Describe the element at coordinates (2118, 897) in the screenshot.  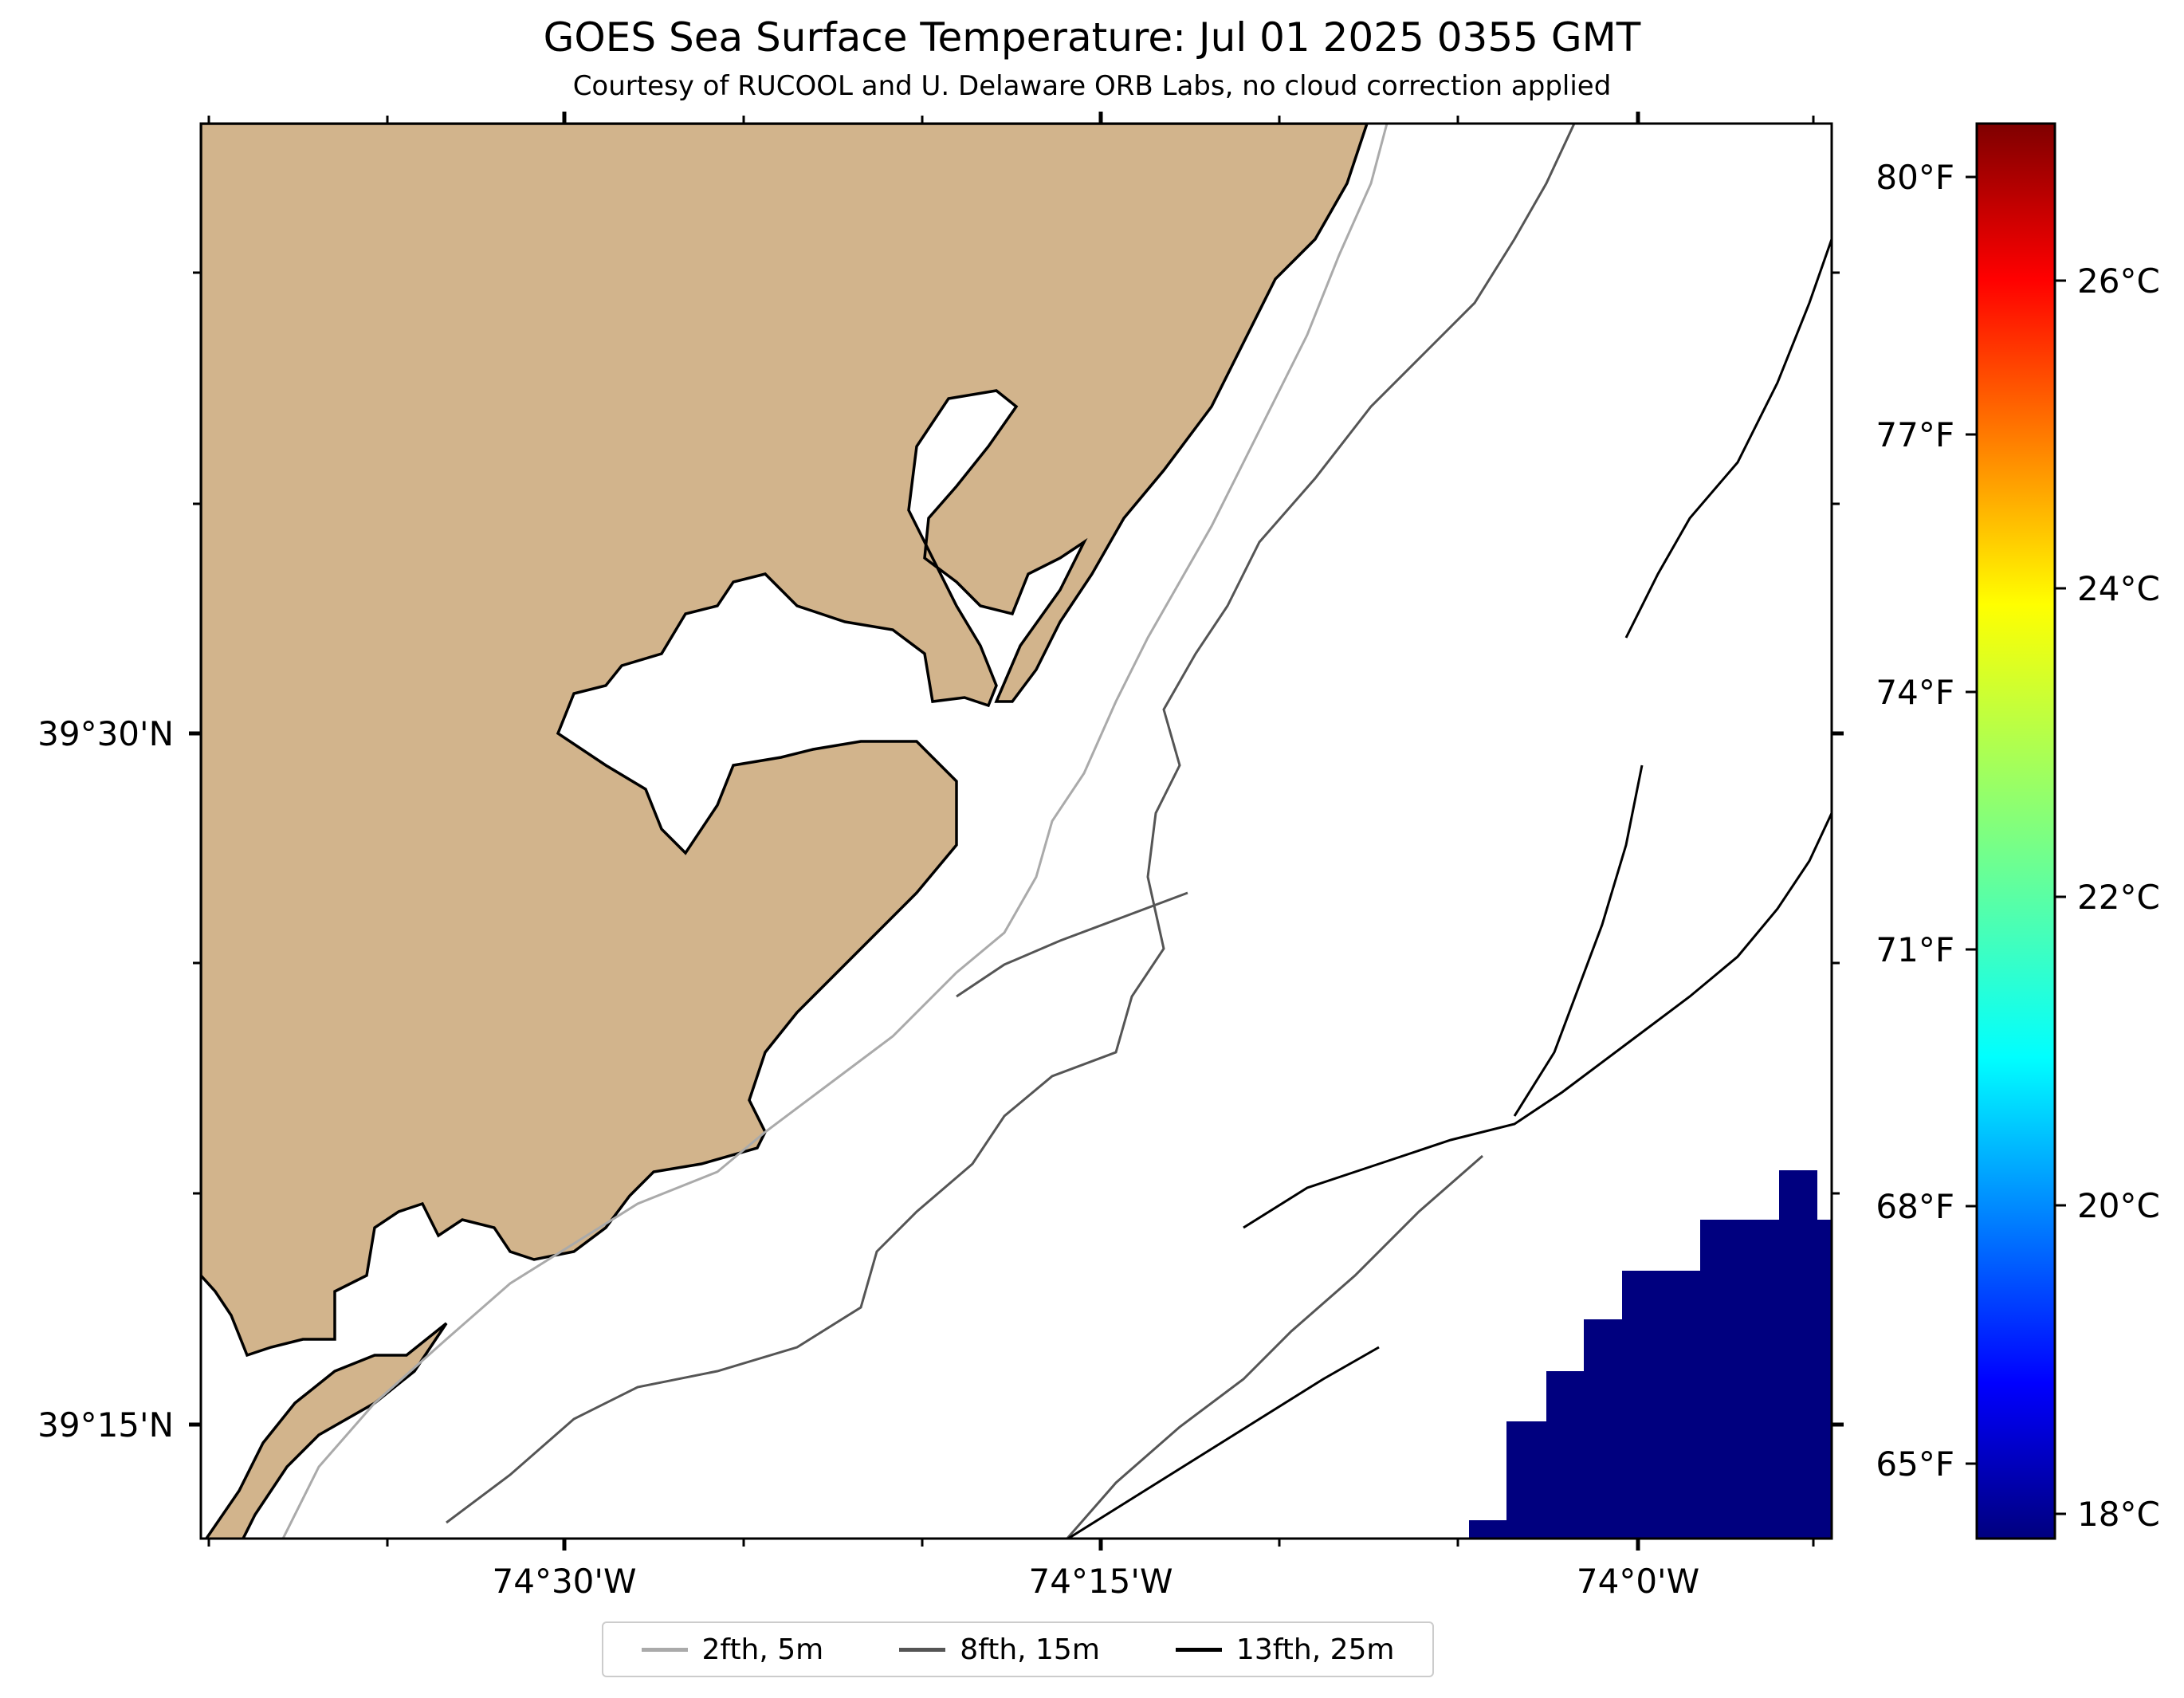
I see `colorbar-c-label: 22°C` at that location.